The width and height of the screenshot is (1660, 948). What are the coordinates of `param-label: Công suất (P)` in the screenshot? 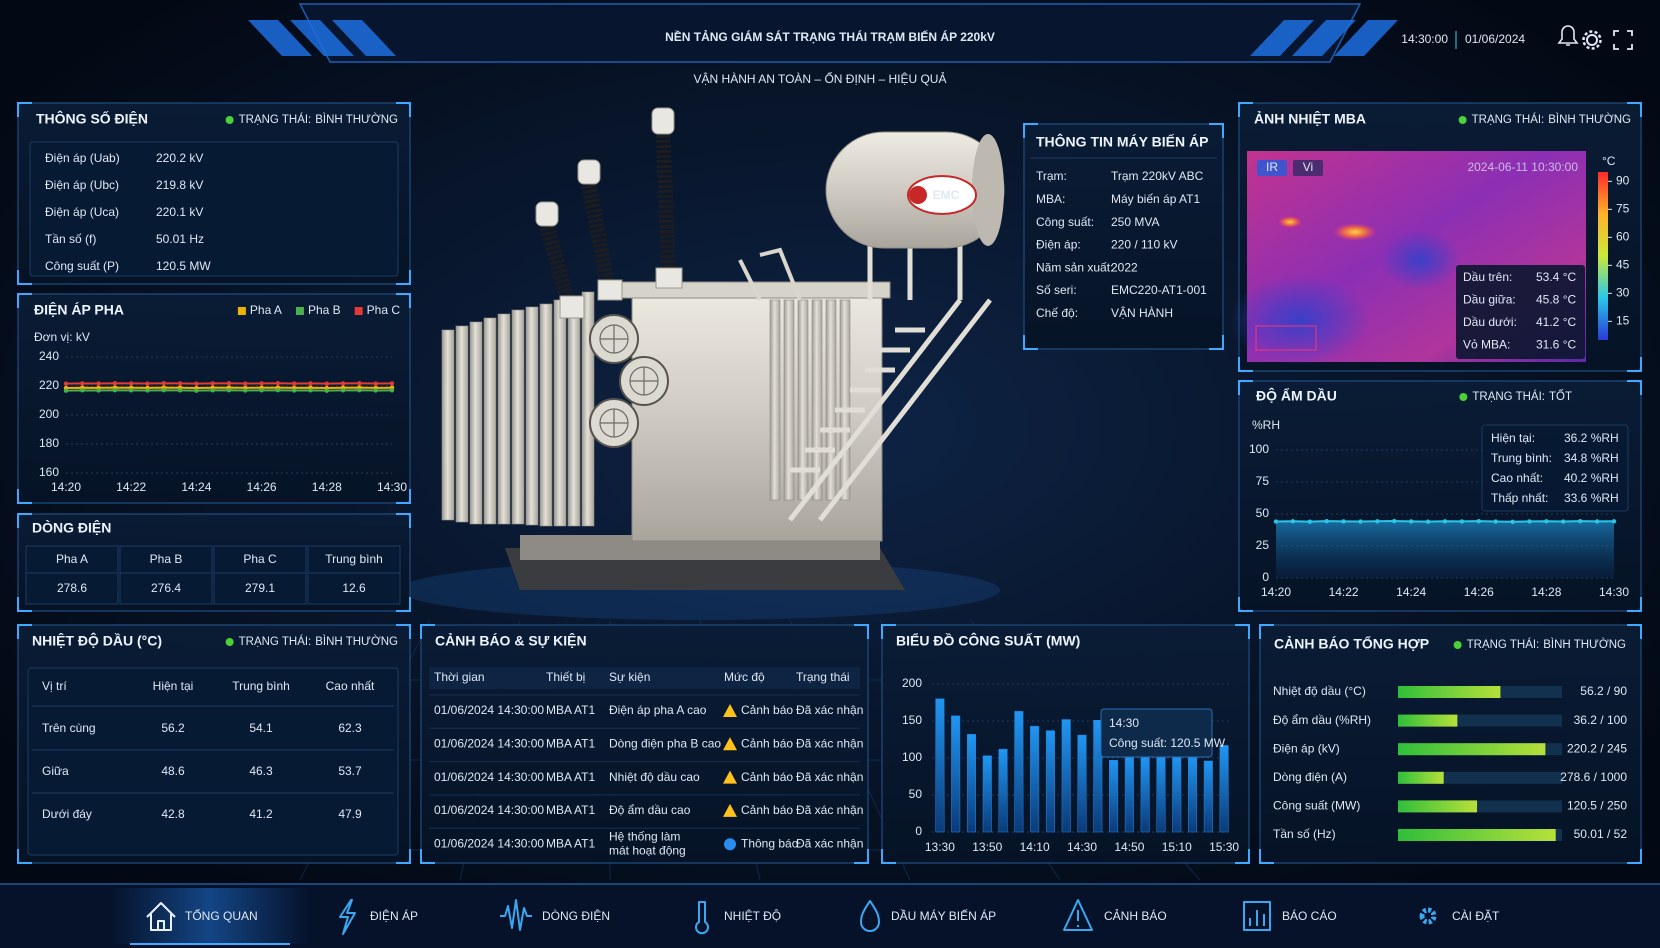 It's located at (82, 266).